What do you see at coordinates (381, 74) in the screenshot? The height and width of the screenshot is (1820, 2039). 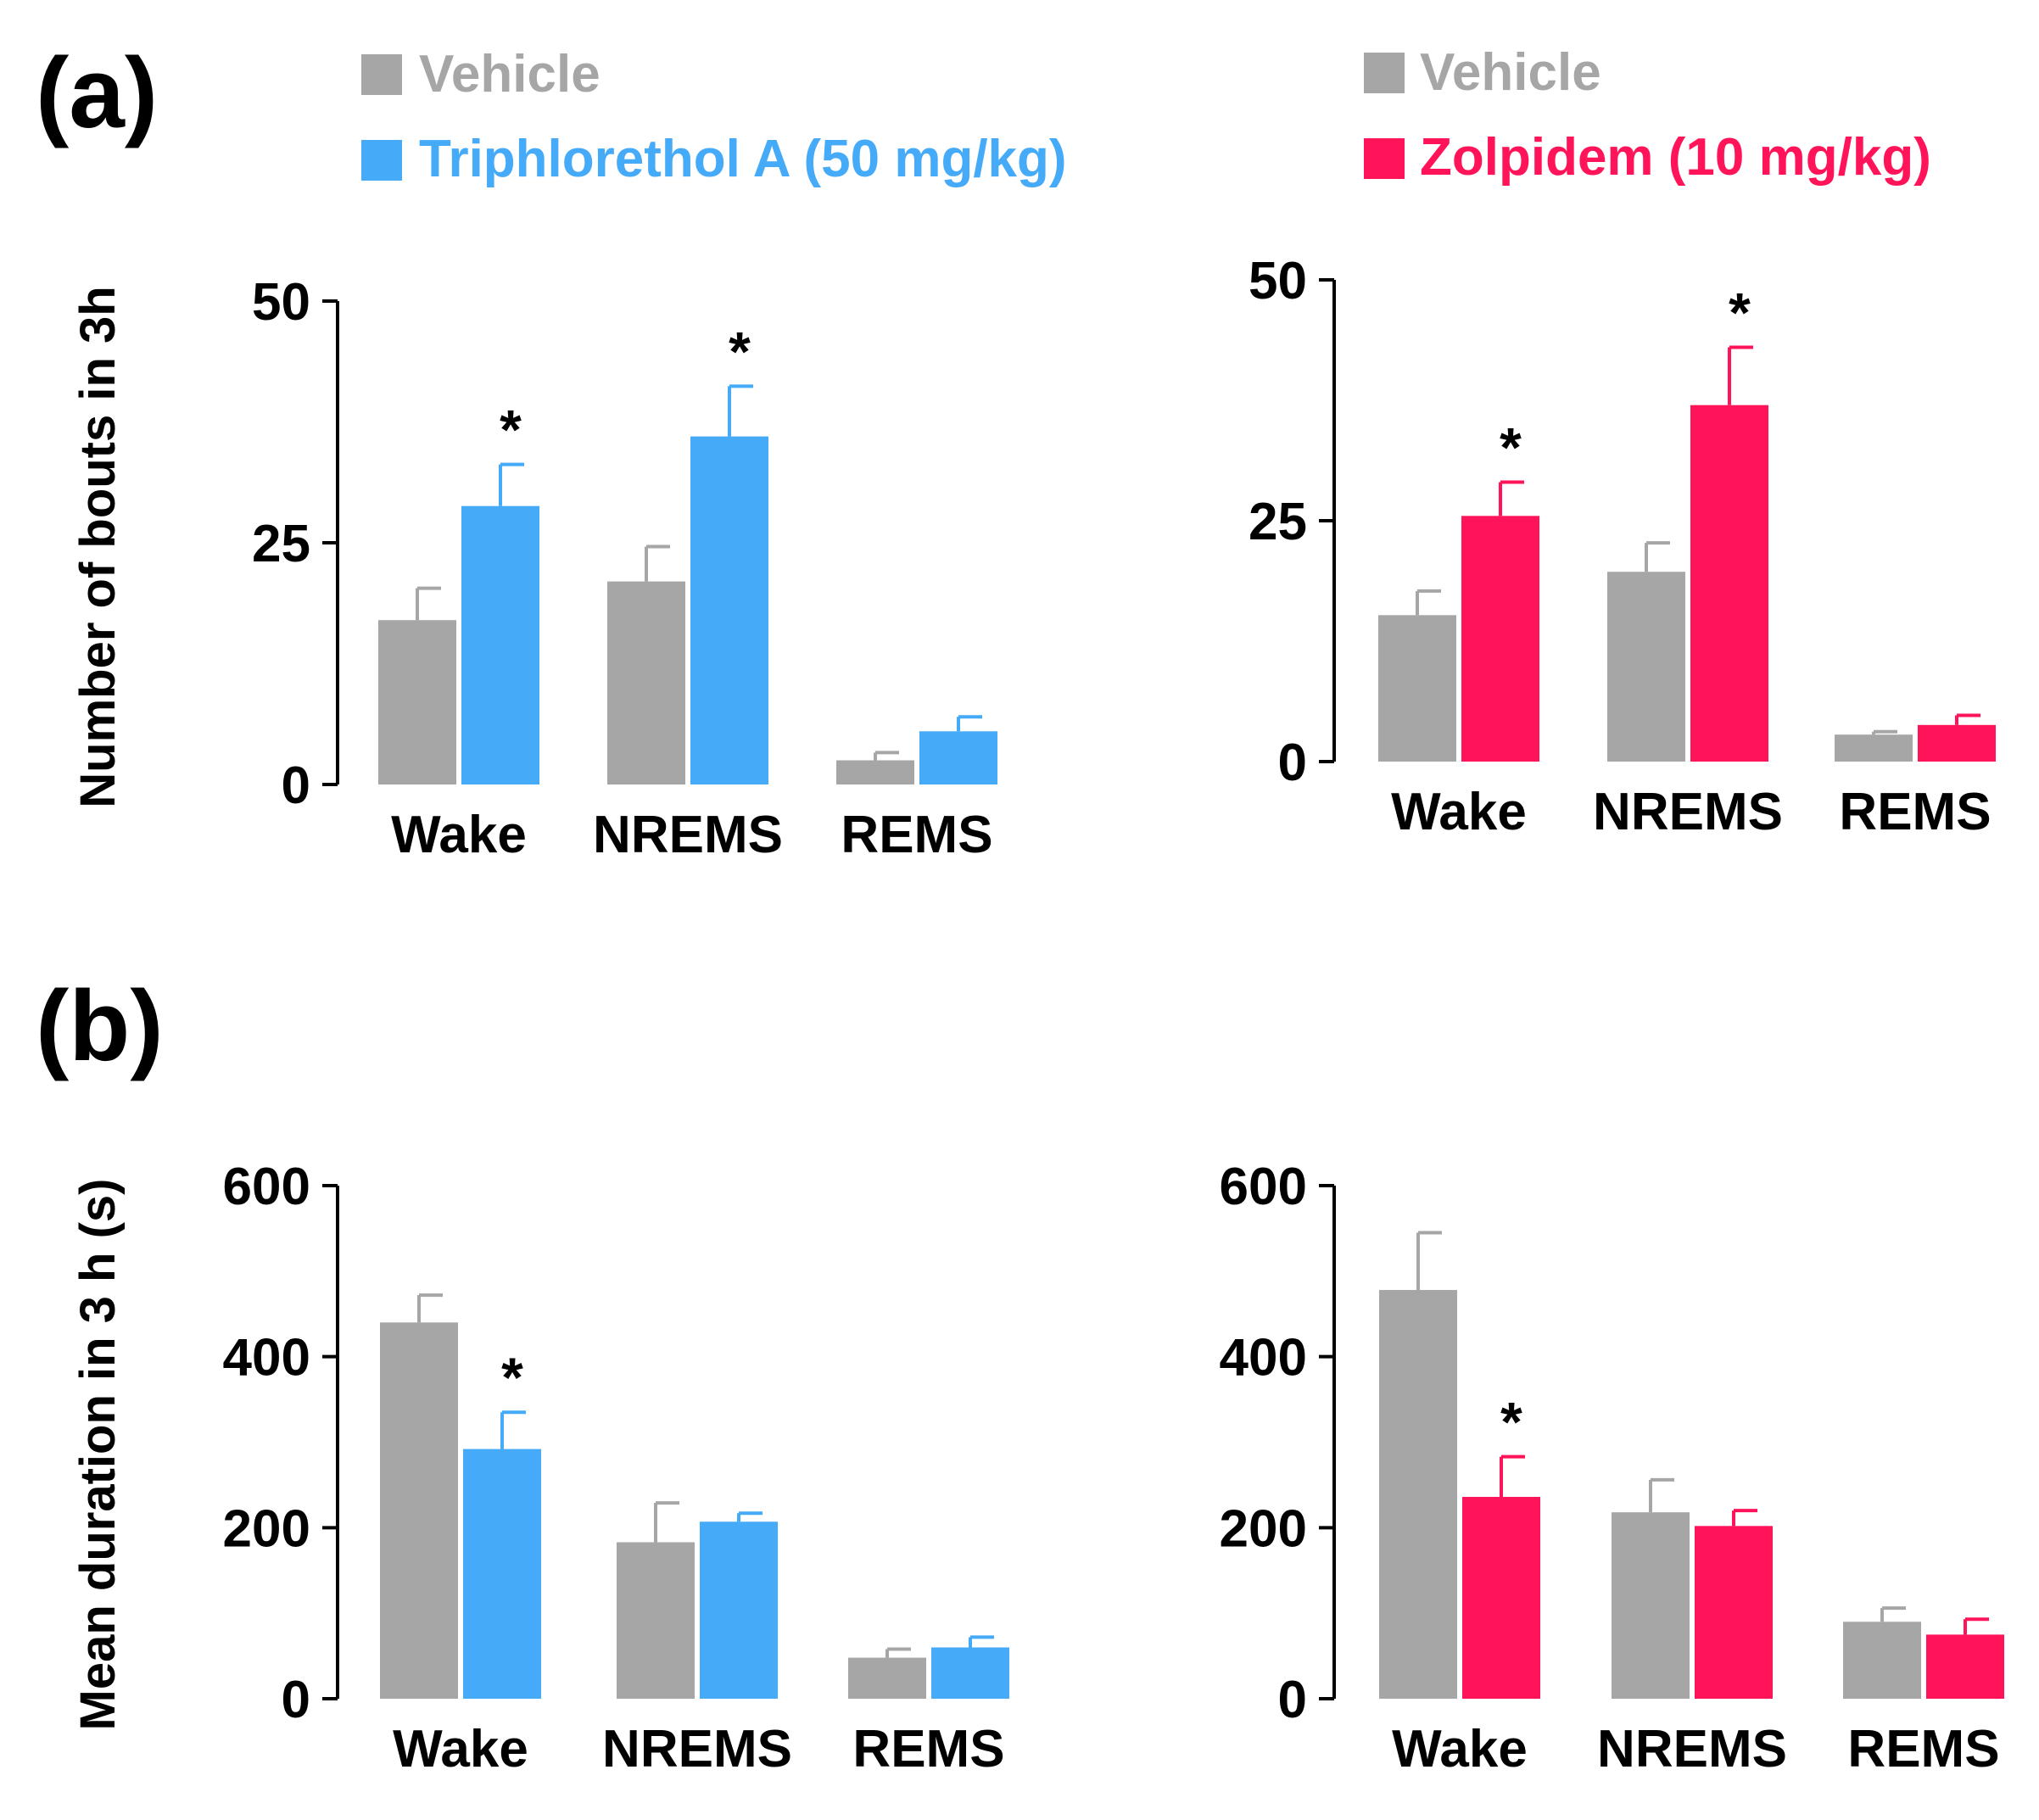 I see `legend-left-vehicle-swatch` at bounding box center [381, 74].